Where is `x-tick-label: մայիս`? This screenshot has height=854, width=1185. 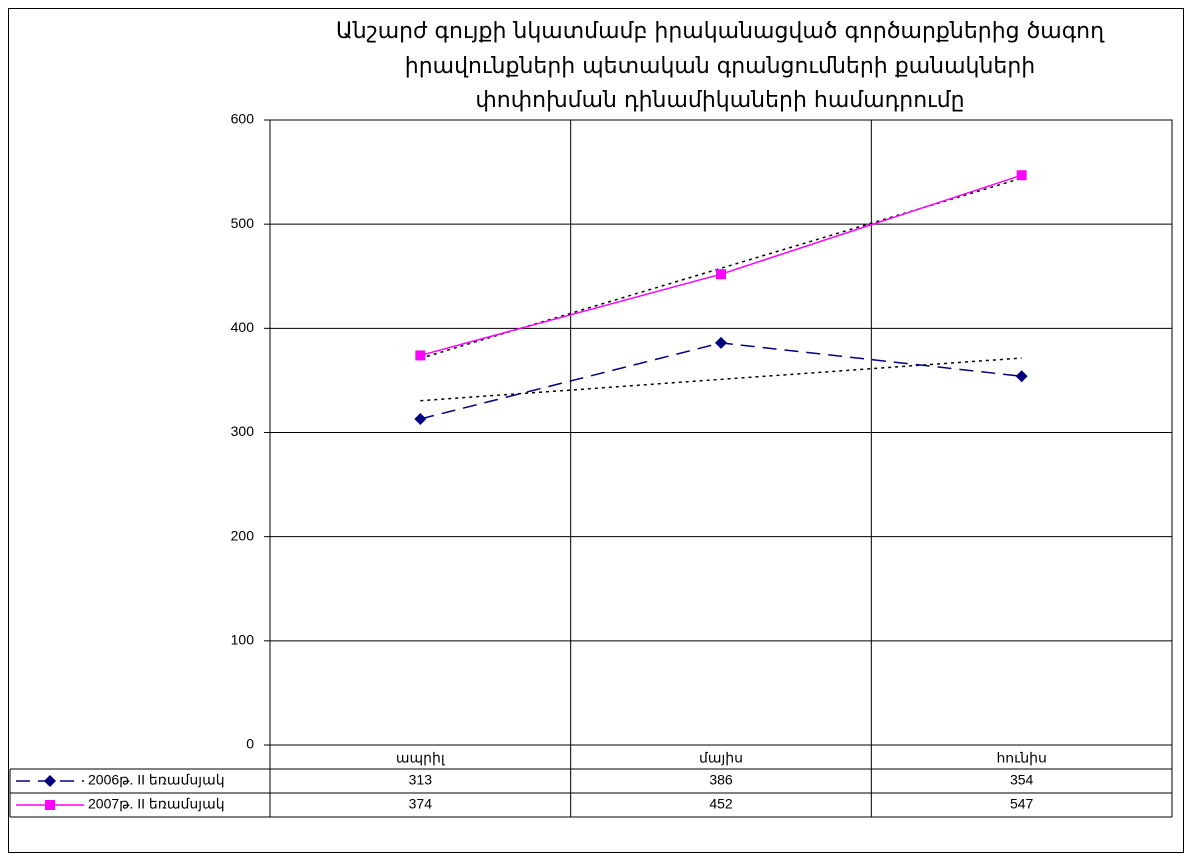 x-tick-label: մայիս is located at coordinates (721, 758).